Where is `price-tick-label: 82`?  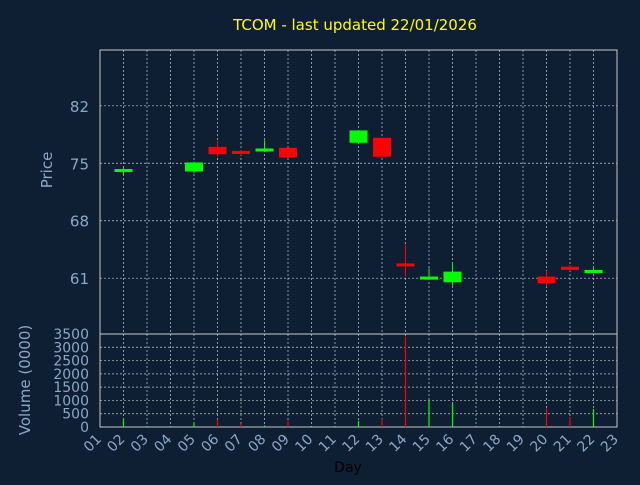 price-tick-label: 82 is located at coordinates (79, 107).